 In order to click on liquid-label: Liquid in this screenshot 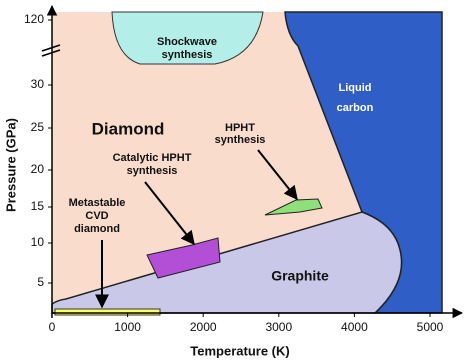, I will do `click(355, 88)`.